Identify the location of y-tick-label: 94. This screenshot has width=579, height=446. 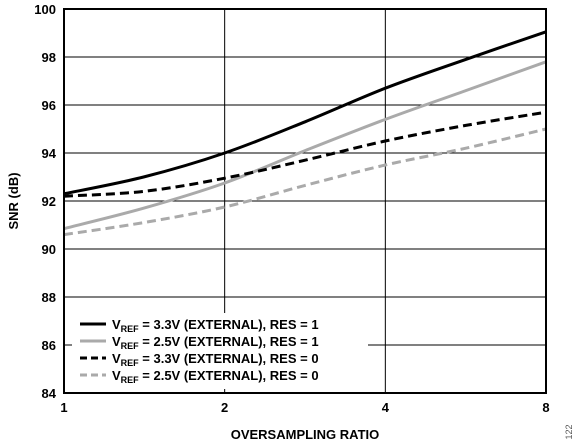
(49, 153).